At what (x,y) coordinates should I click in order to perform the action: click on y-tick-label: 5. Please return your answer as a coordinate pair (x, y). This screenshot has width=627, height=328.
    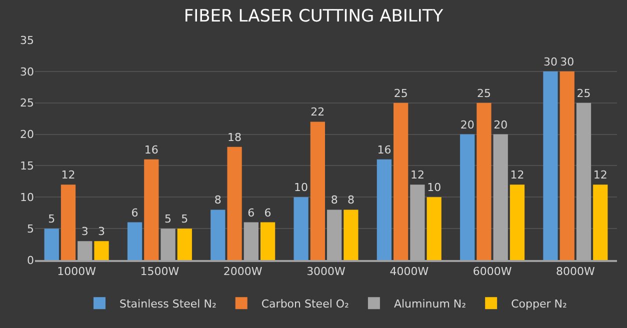
    Looking at the image, I should click on (30, 229).